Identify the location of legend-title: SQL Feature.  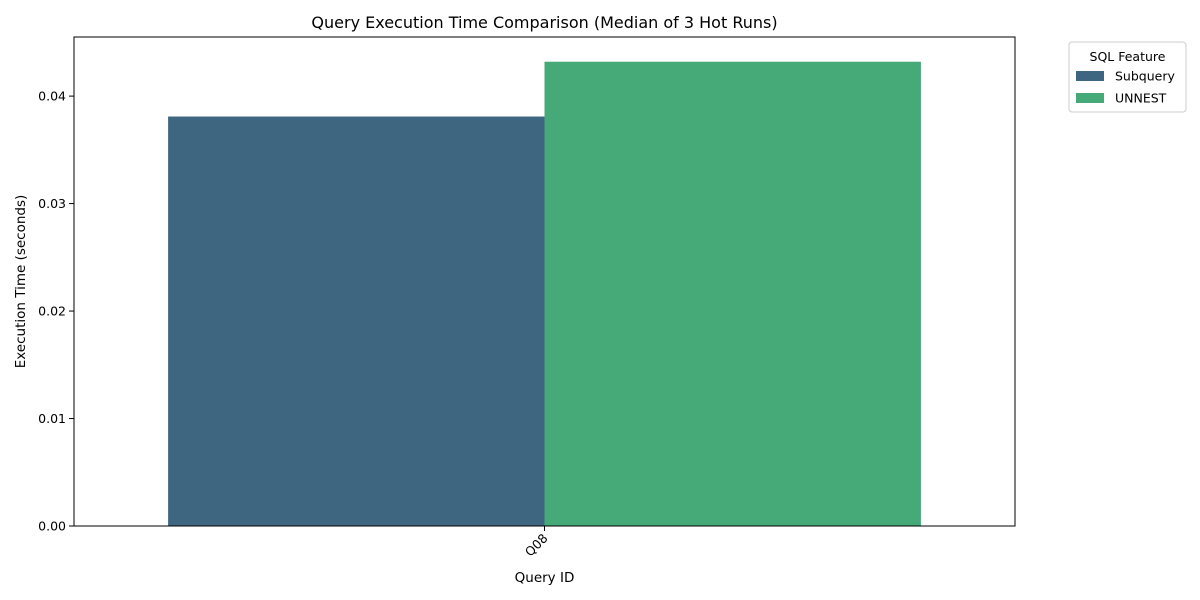
(1128, 56).